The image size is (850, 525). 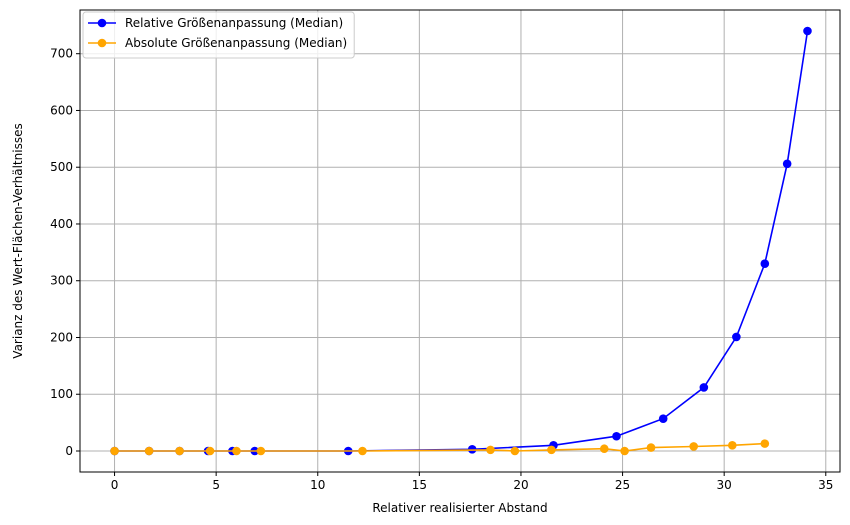 I want to click on series-line, so click(x=439, y=447).